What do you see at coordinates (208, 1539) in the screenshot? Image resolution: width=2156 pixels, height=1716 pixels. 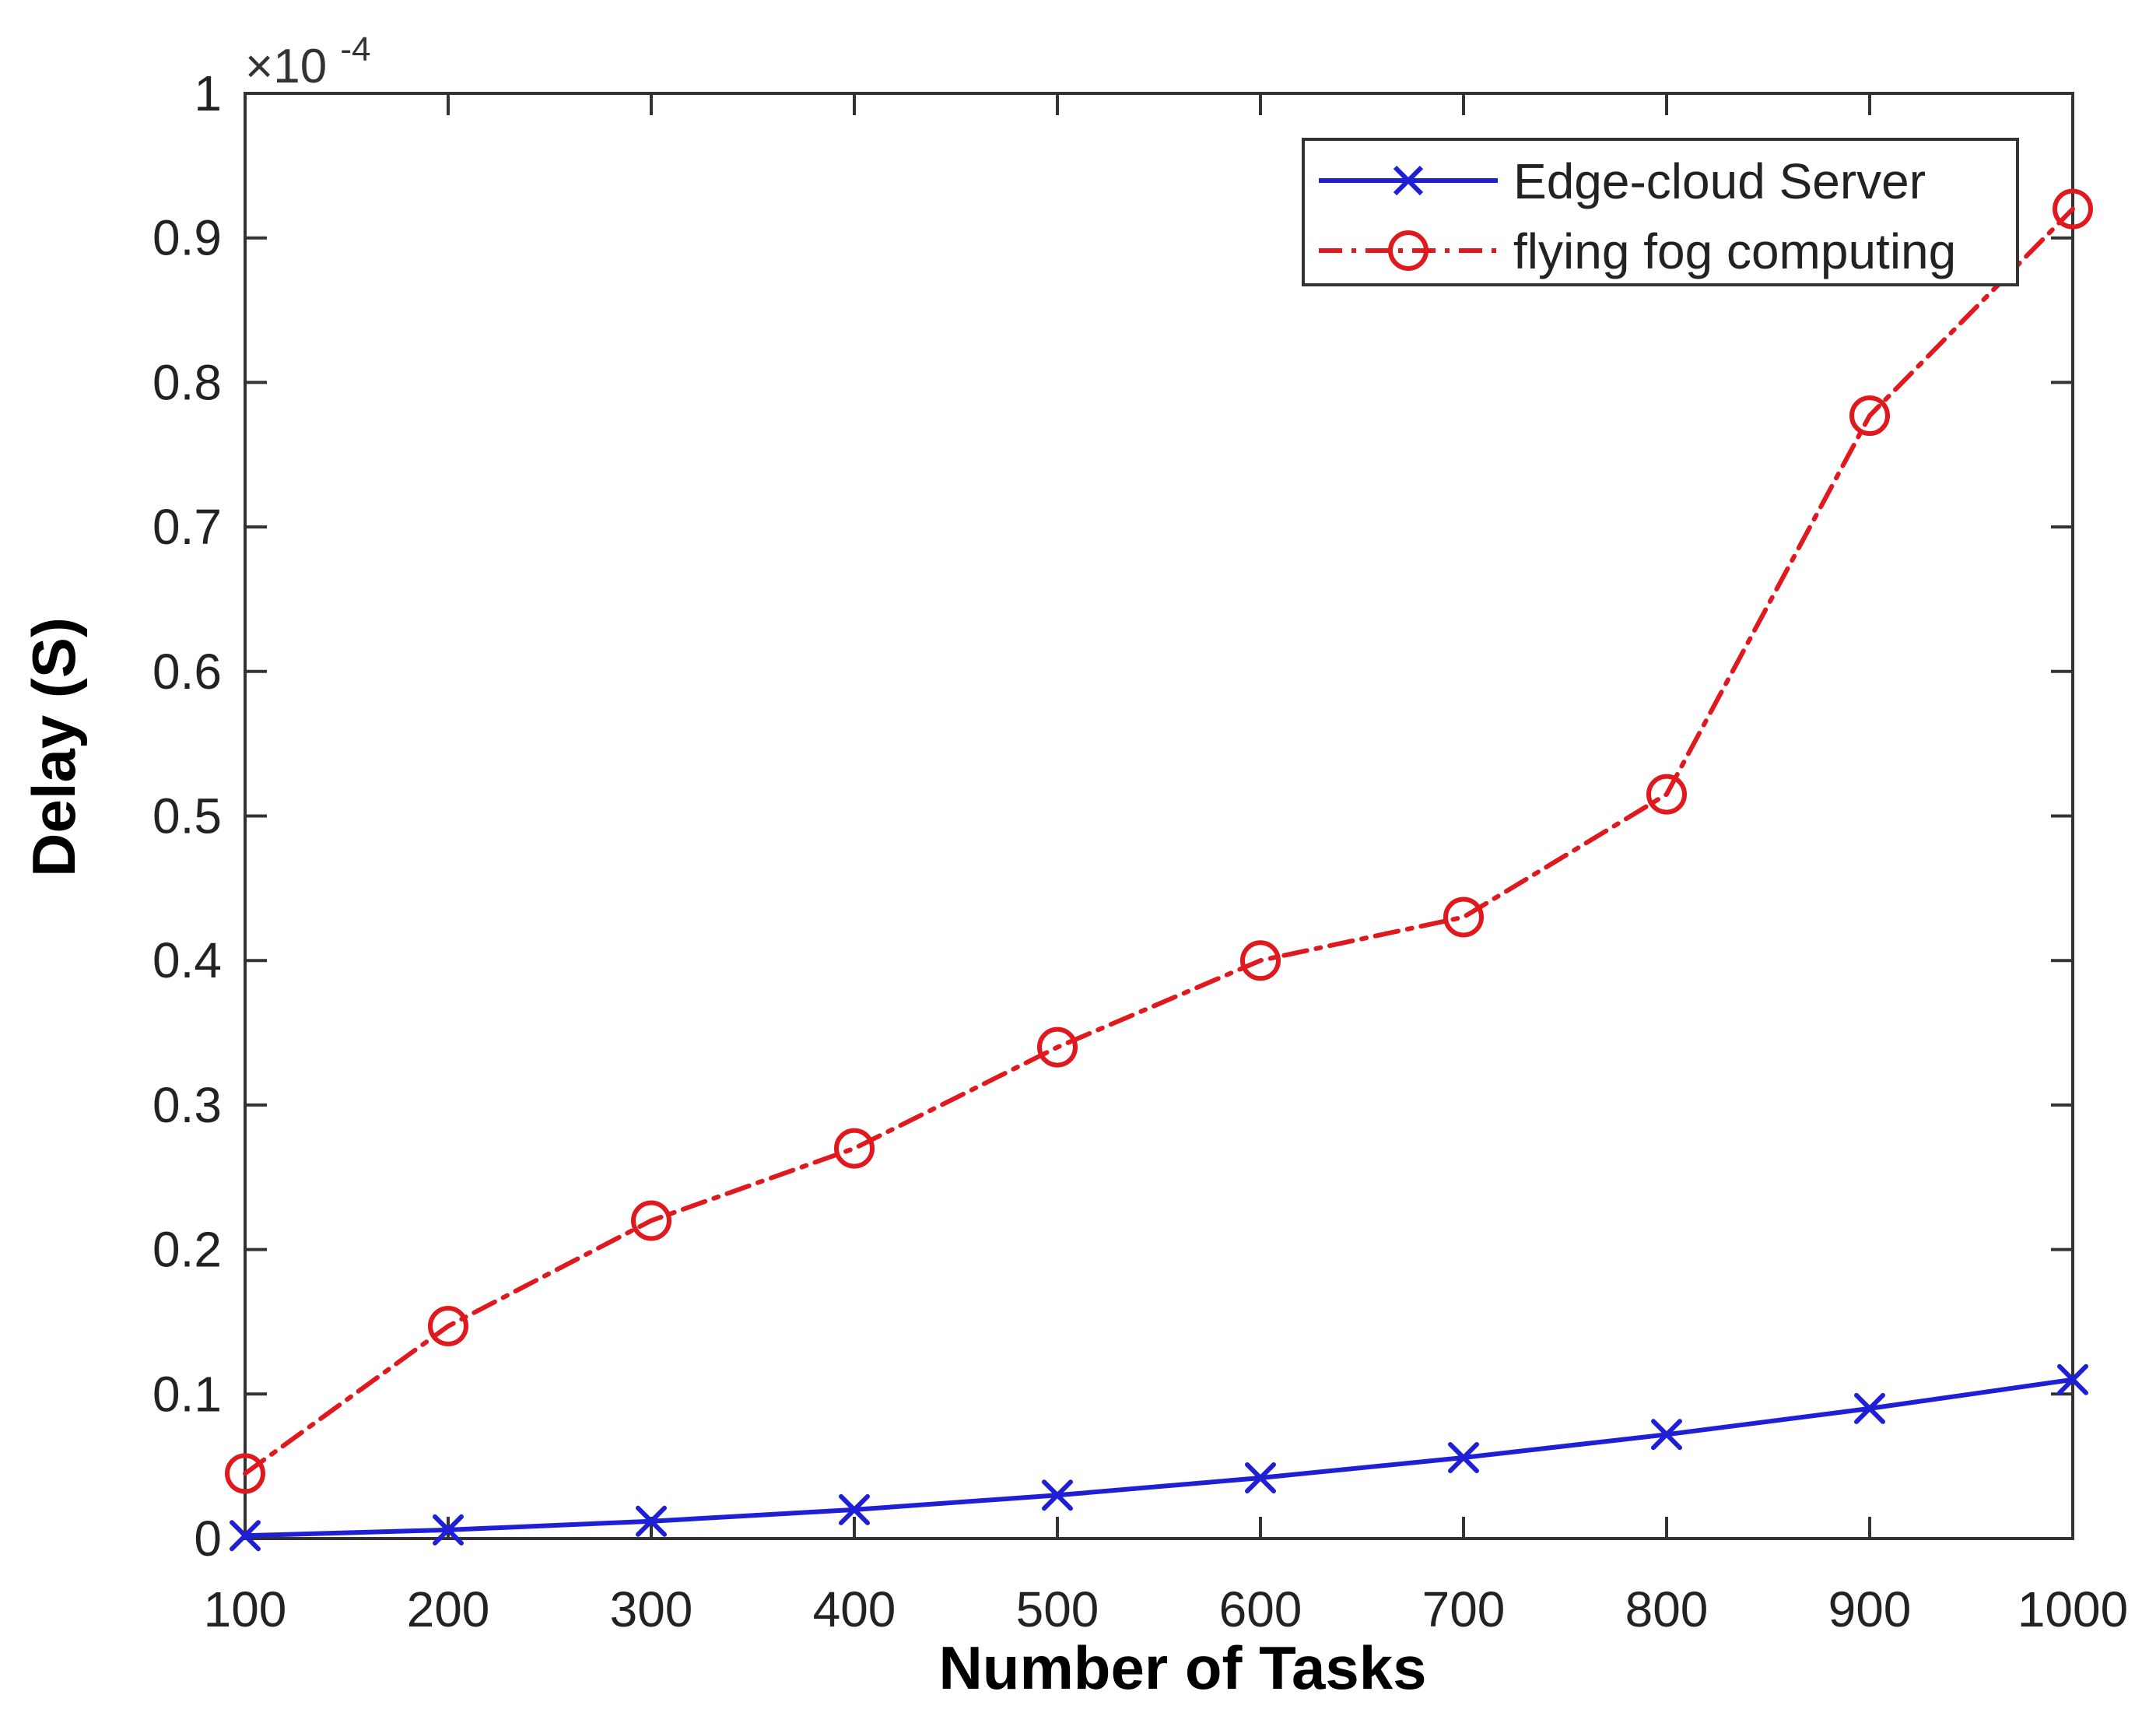 I see `y-tick-label-0: 0` at bounding box center [208, 1539].